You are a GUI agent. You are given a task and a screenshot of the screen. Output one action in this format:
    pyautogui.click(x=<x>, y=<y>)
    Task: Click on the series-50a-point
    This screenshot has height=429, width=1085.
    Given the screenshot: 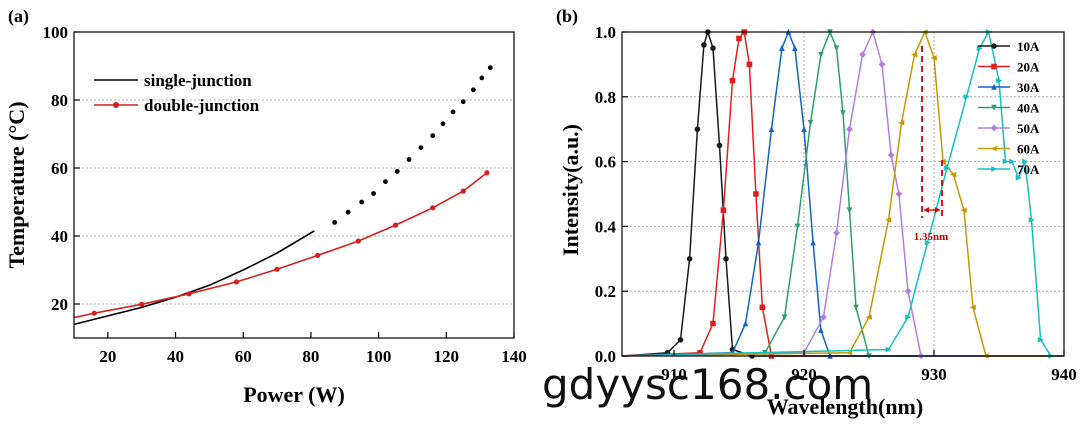 What is the action you would take?
    pyautogui.click(x=882, y=64)
    